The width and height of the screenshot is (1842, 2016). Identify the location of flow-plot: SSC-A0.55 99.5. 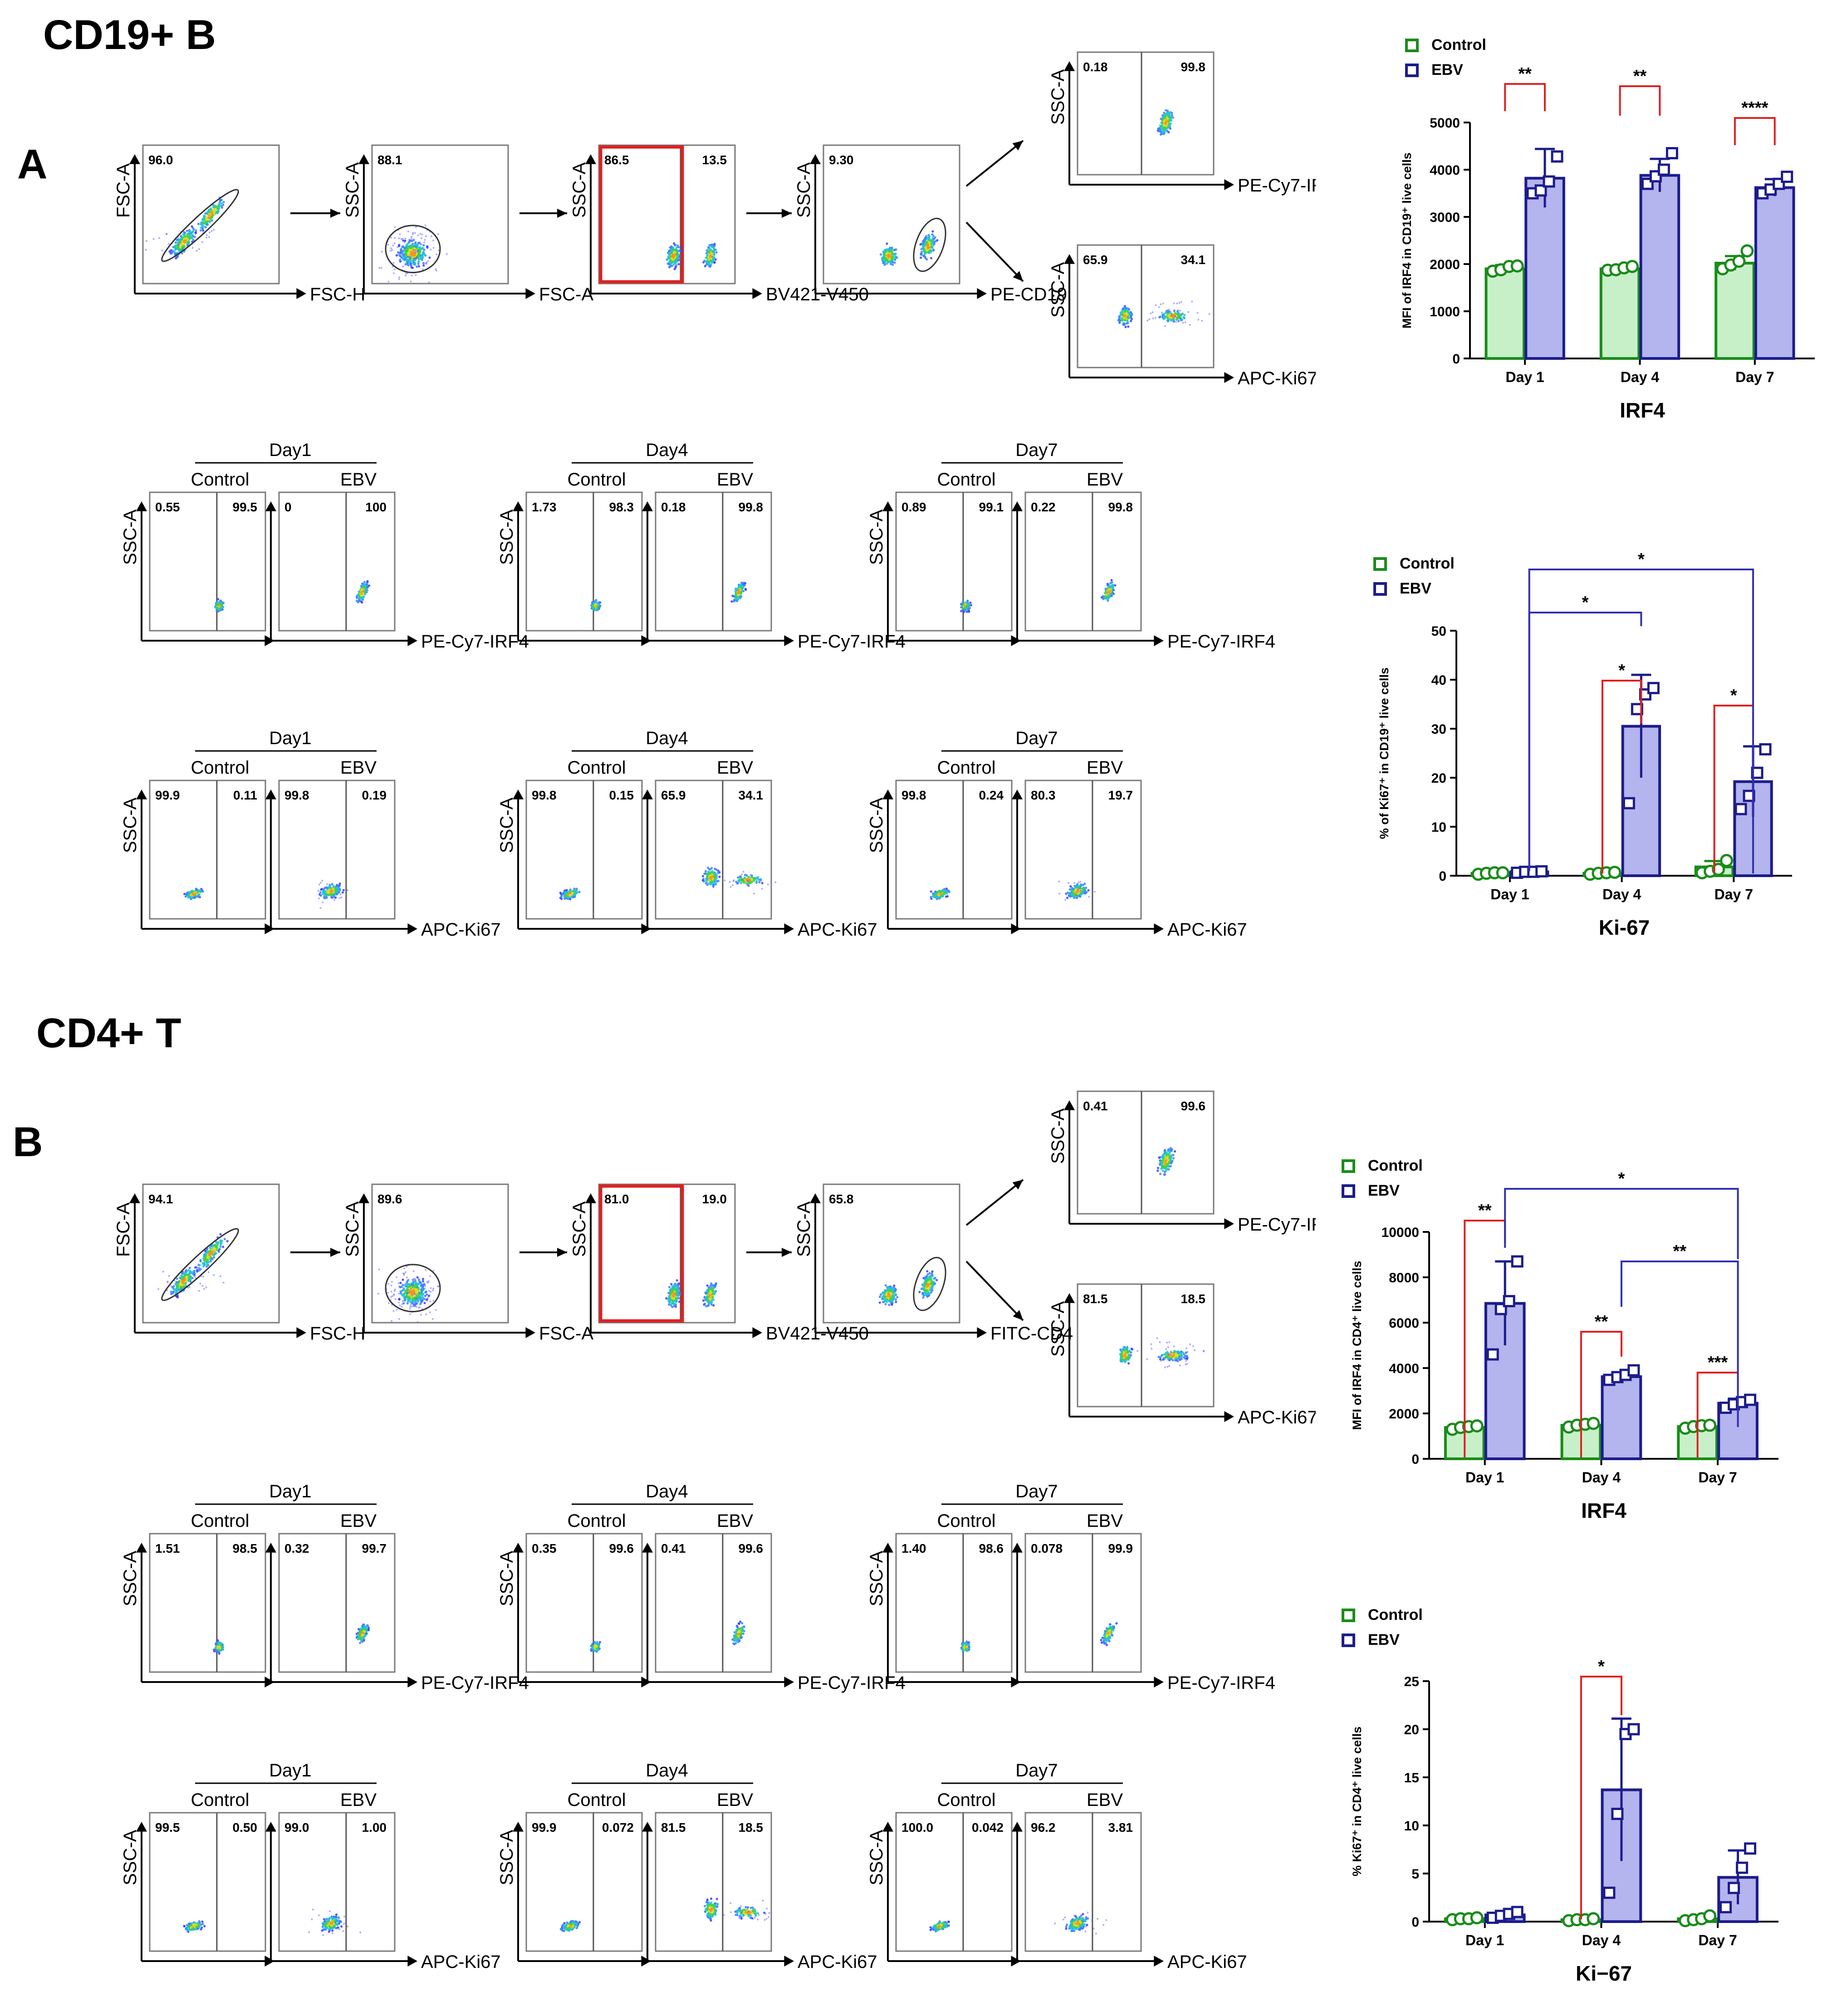
(197, 568).